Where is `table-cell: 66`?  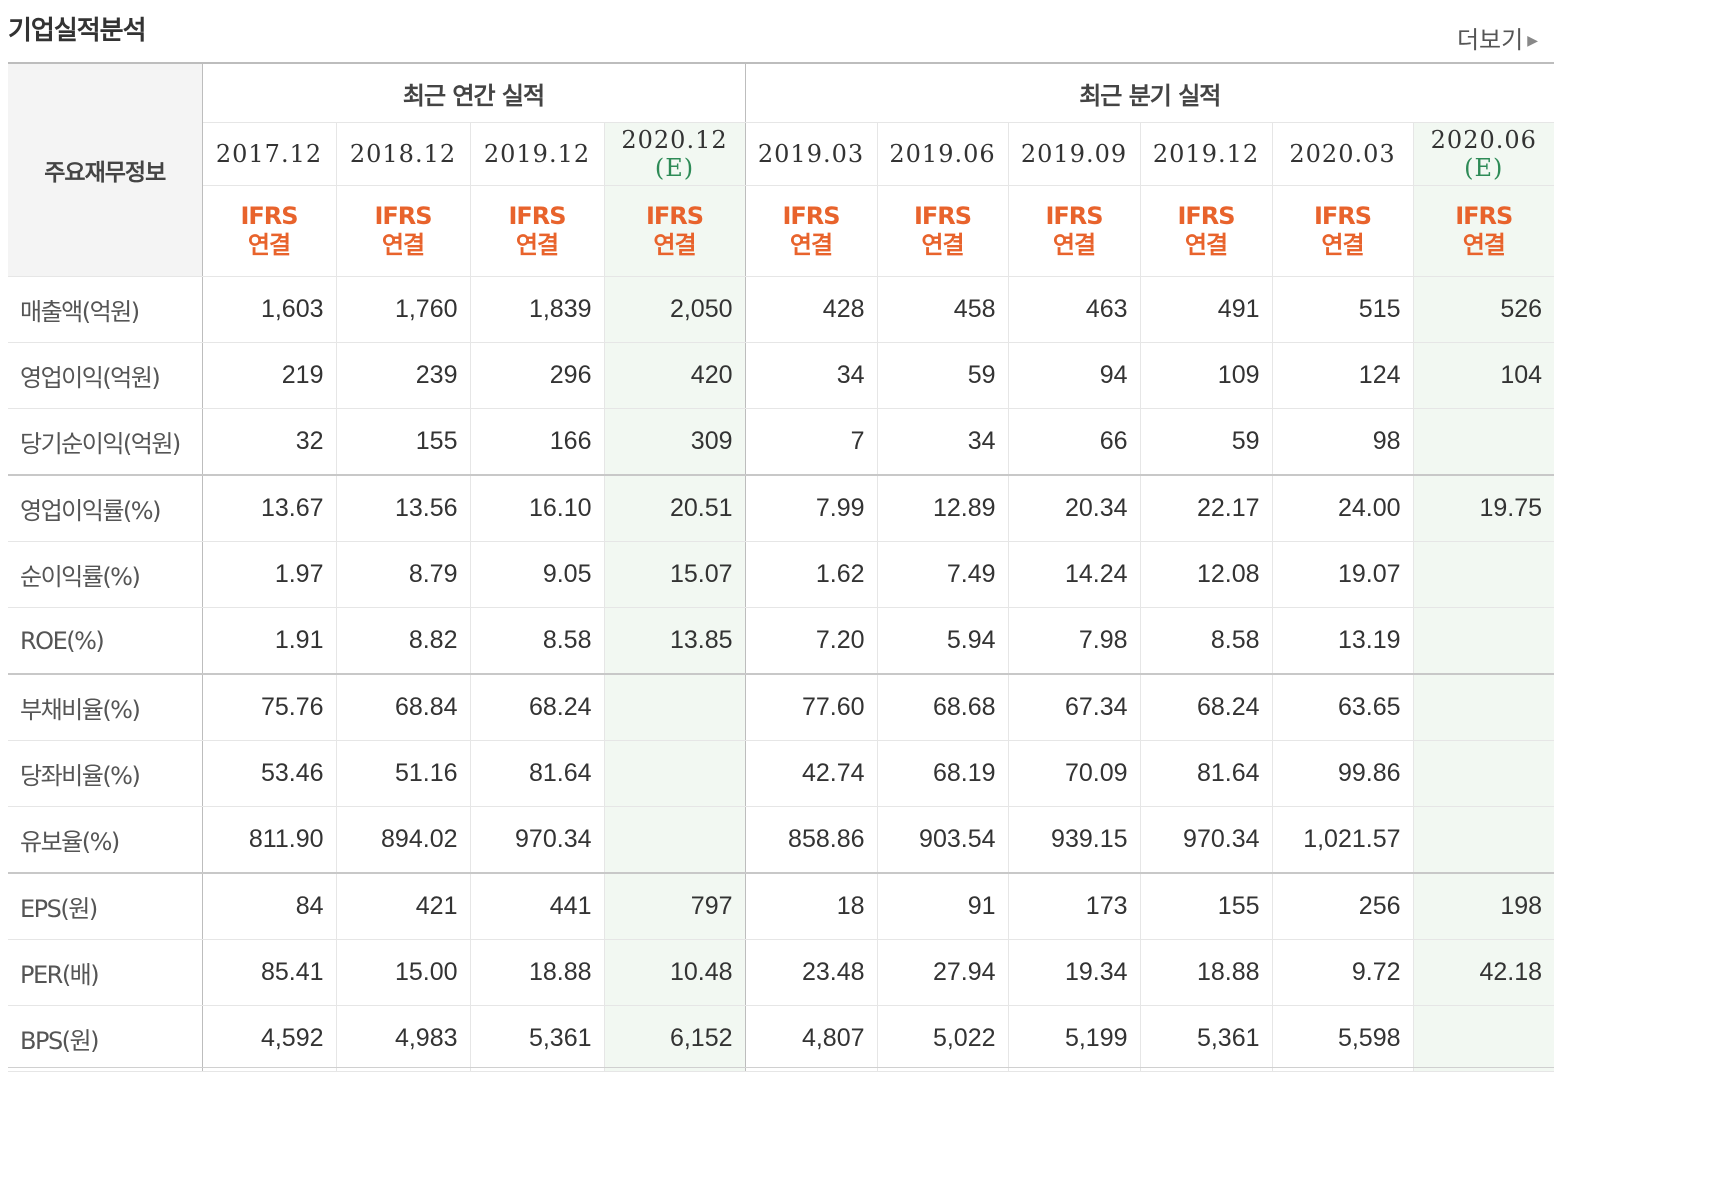
table-cell: 66 is located at coordinates (1074, 442).